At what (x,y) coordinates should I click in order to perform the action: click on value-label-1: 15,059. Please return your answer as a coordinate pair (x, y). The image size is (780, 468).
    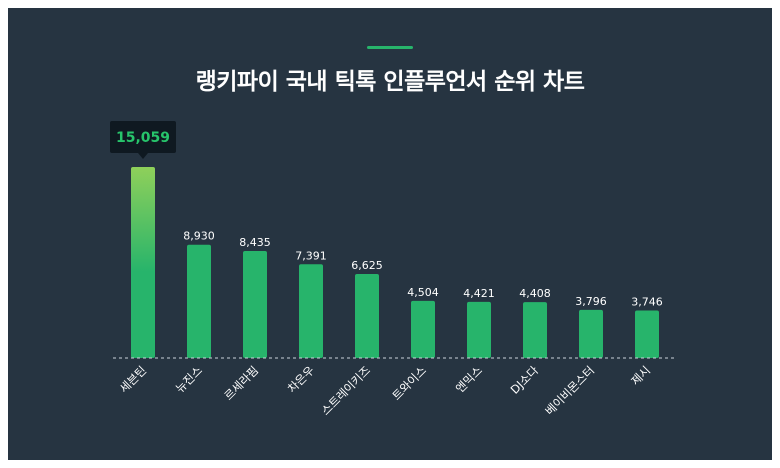
    Looking at the image, I should click on (143, 138).